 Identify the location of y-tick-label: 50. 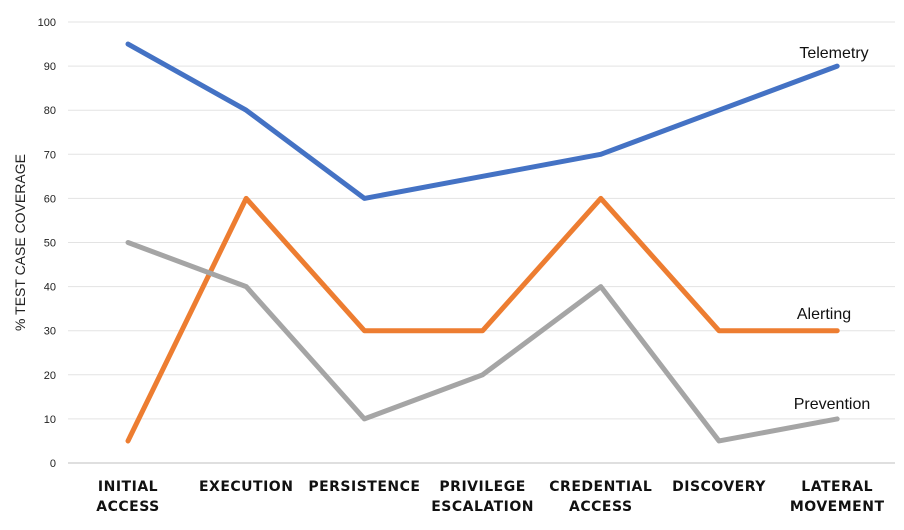
(50, 244).